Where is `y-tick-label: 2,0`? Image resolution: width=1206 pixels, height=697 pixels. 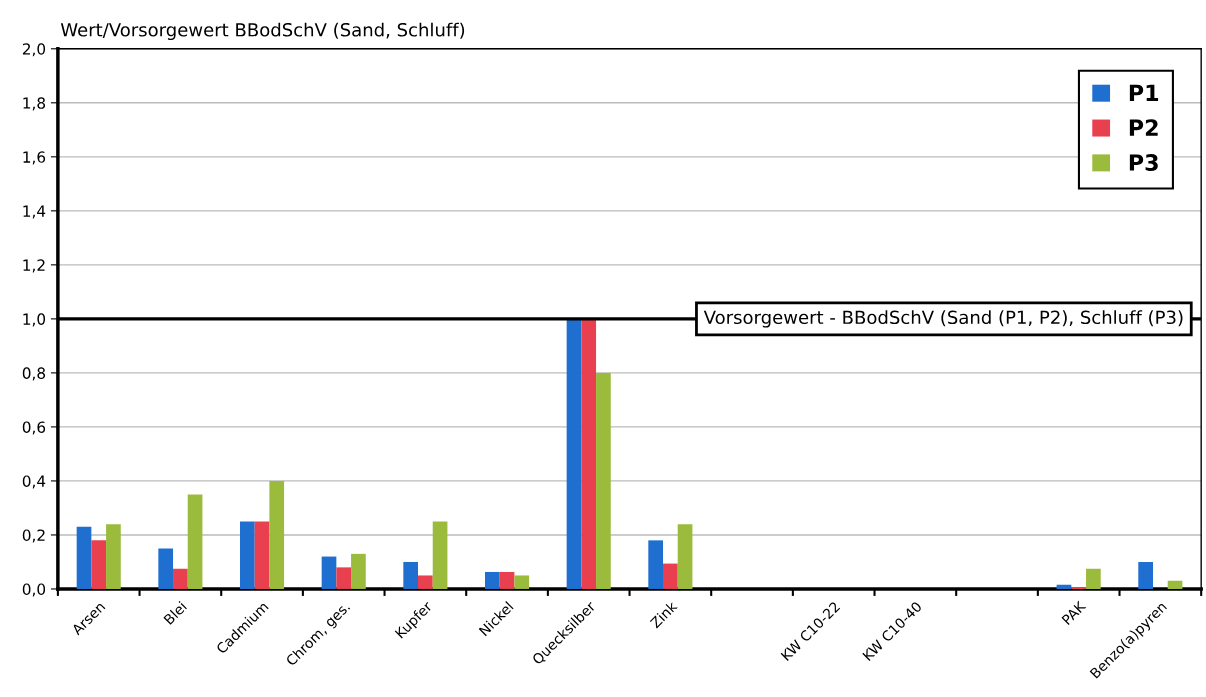
y-tick-label: 2,0 is located at coordinates (34, 50).